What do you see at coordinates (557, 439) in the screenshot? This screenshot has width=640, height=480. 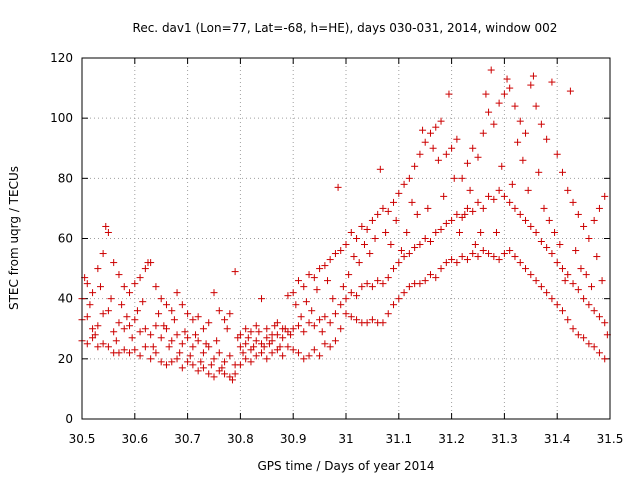 I see `x-tick-label: 31.4` at bounding box center [557, 439].